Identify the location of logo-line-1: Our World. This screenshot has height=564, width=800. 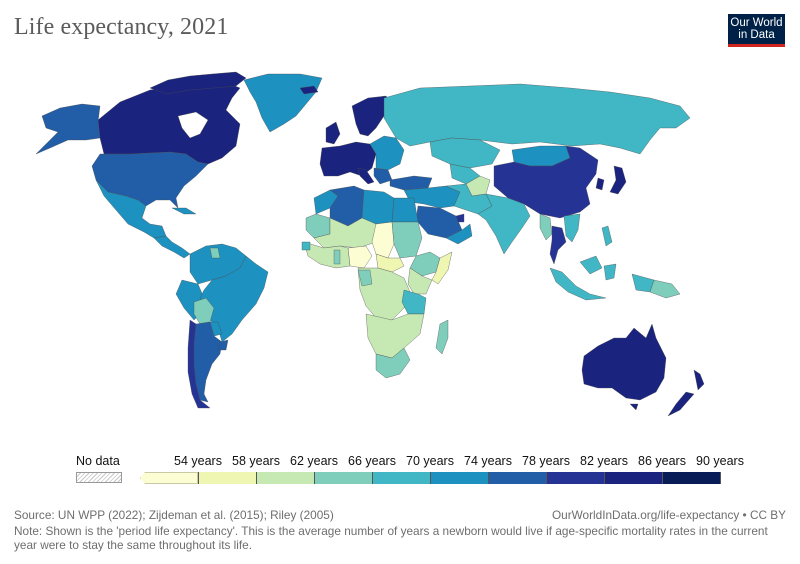
(756, 23).